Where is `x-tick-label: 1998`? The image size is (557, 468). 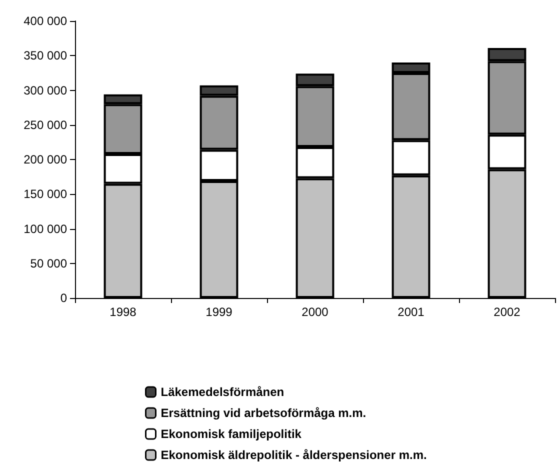
x-tick-label: 1998 is located at coordinates (123, 312).